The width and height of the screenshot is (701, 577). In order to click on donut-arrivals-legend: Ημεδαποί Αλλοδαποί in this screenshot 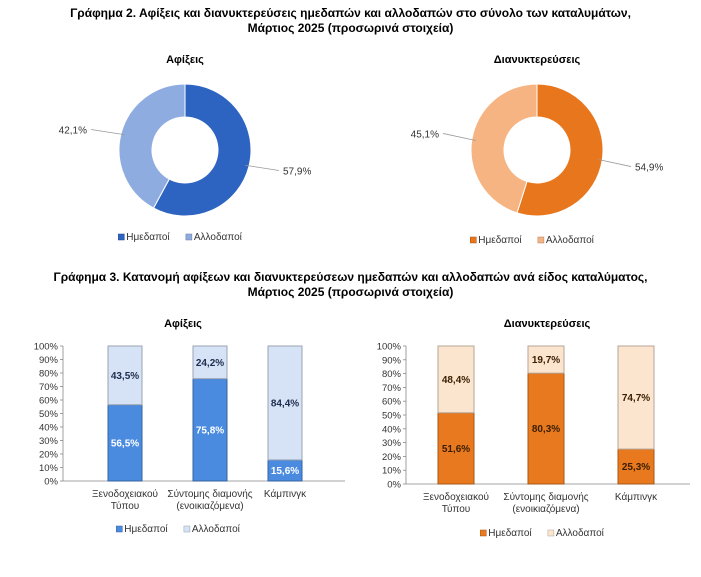, I will do `click(180, 237)`.